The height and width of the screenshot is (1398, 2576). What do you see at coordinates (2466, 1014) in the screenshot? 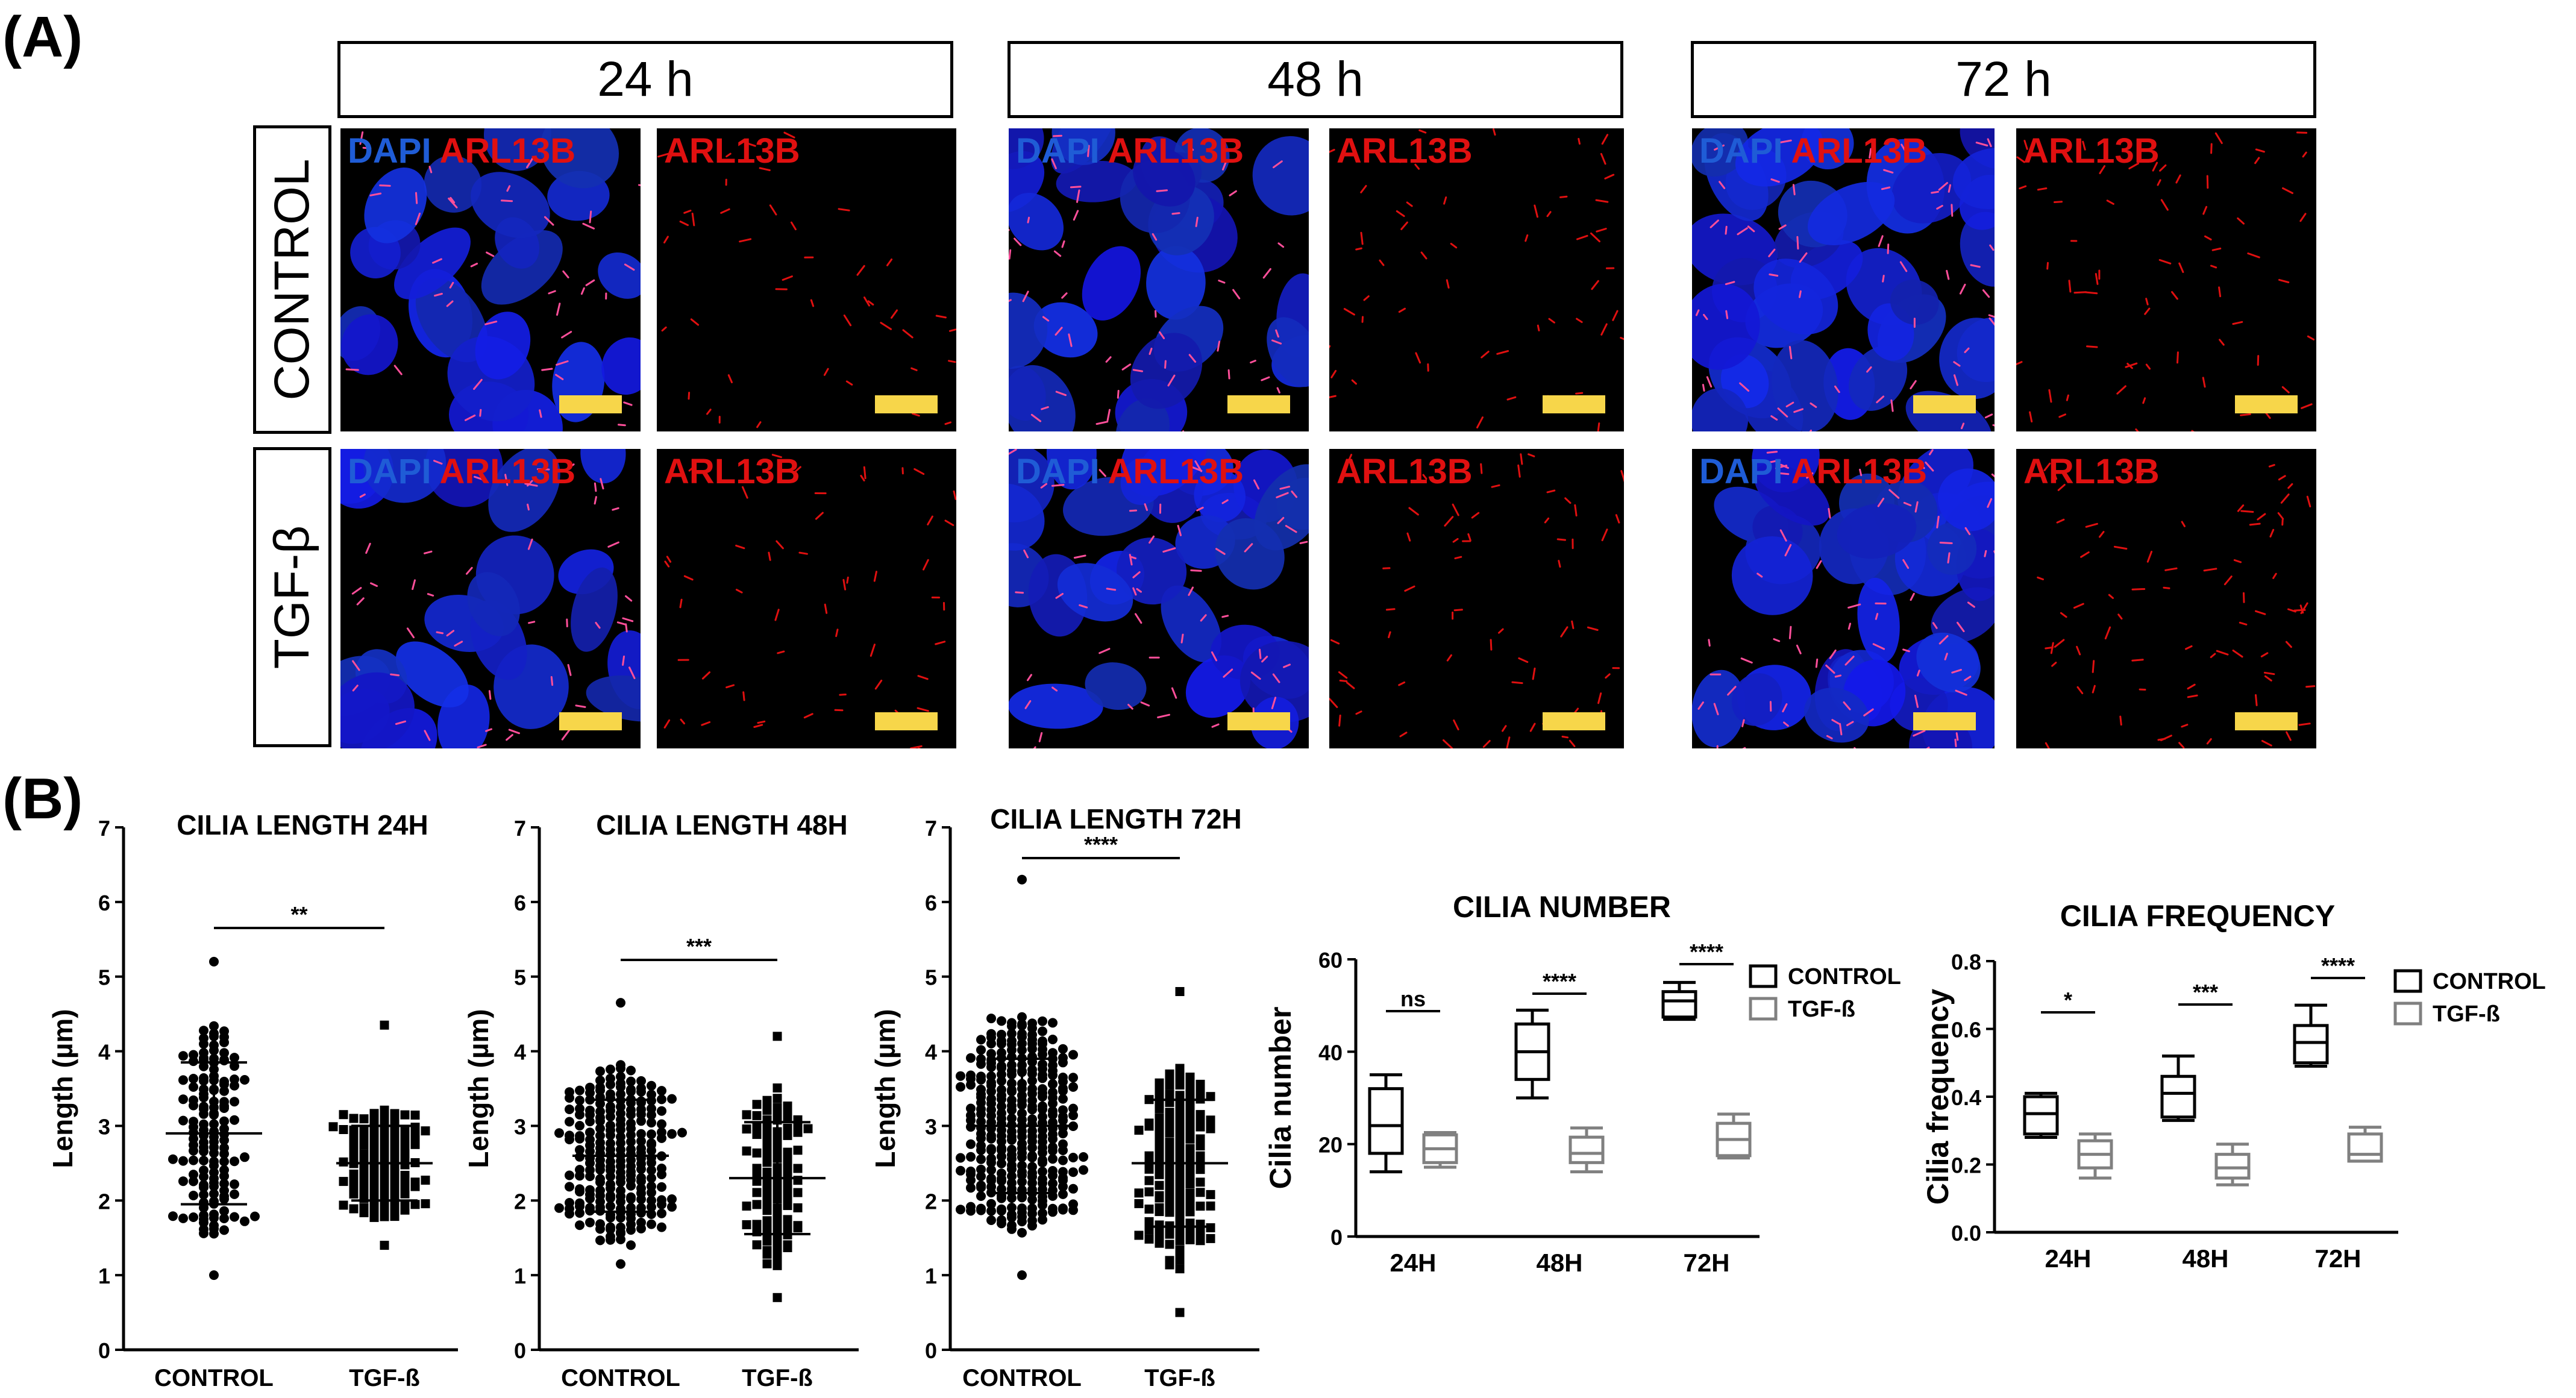
I see `cilia-frequency-legend-label: TGF-ß` at bounding box center [2466, 1014].